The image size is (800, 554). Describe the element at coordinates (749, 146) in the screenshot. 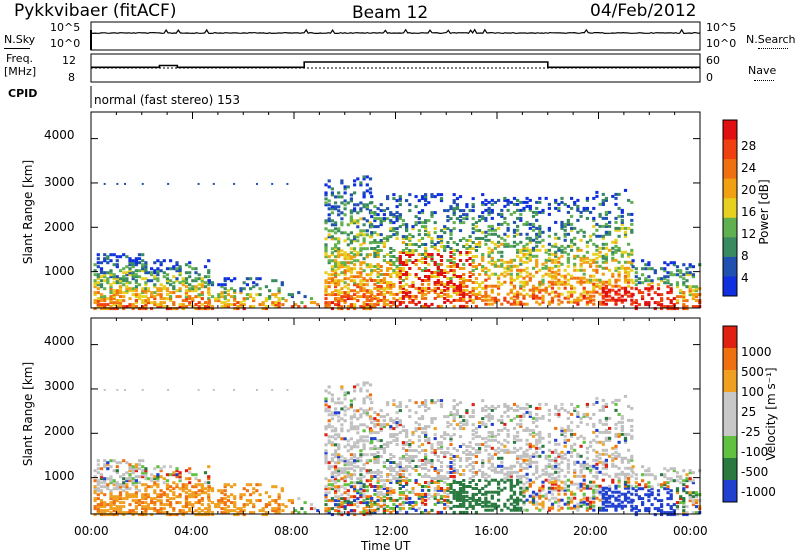

I see `power-cb-tick-28: 28` at that location.